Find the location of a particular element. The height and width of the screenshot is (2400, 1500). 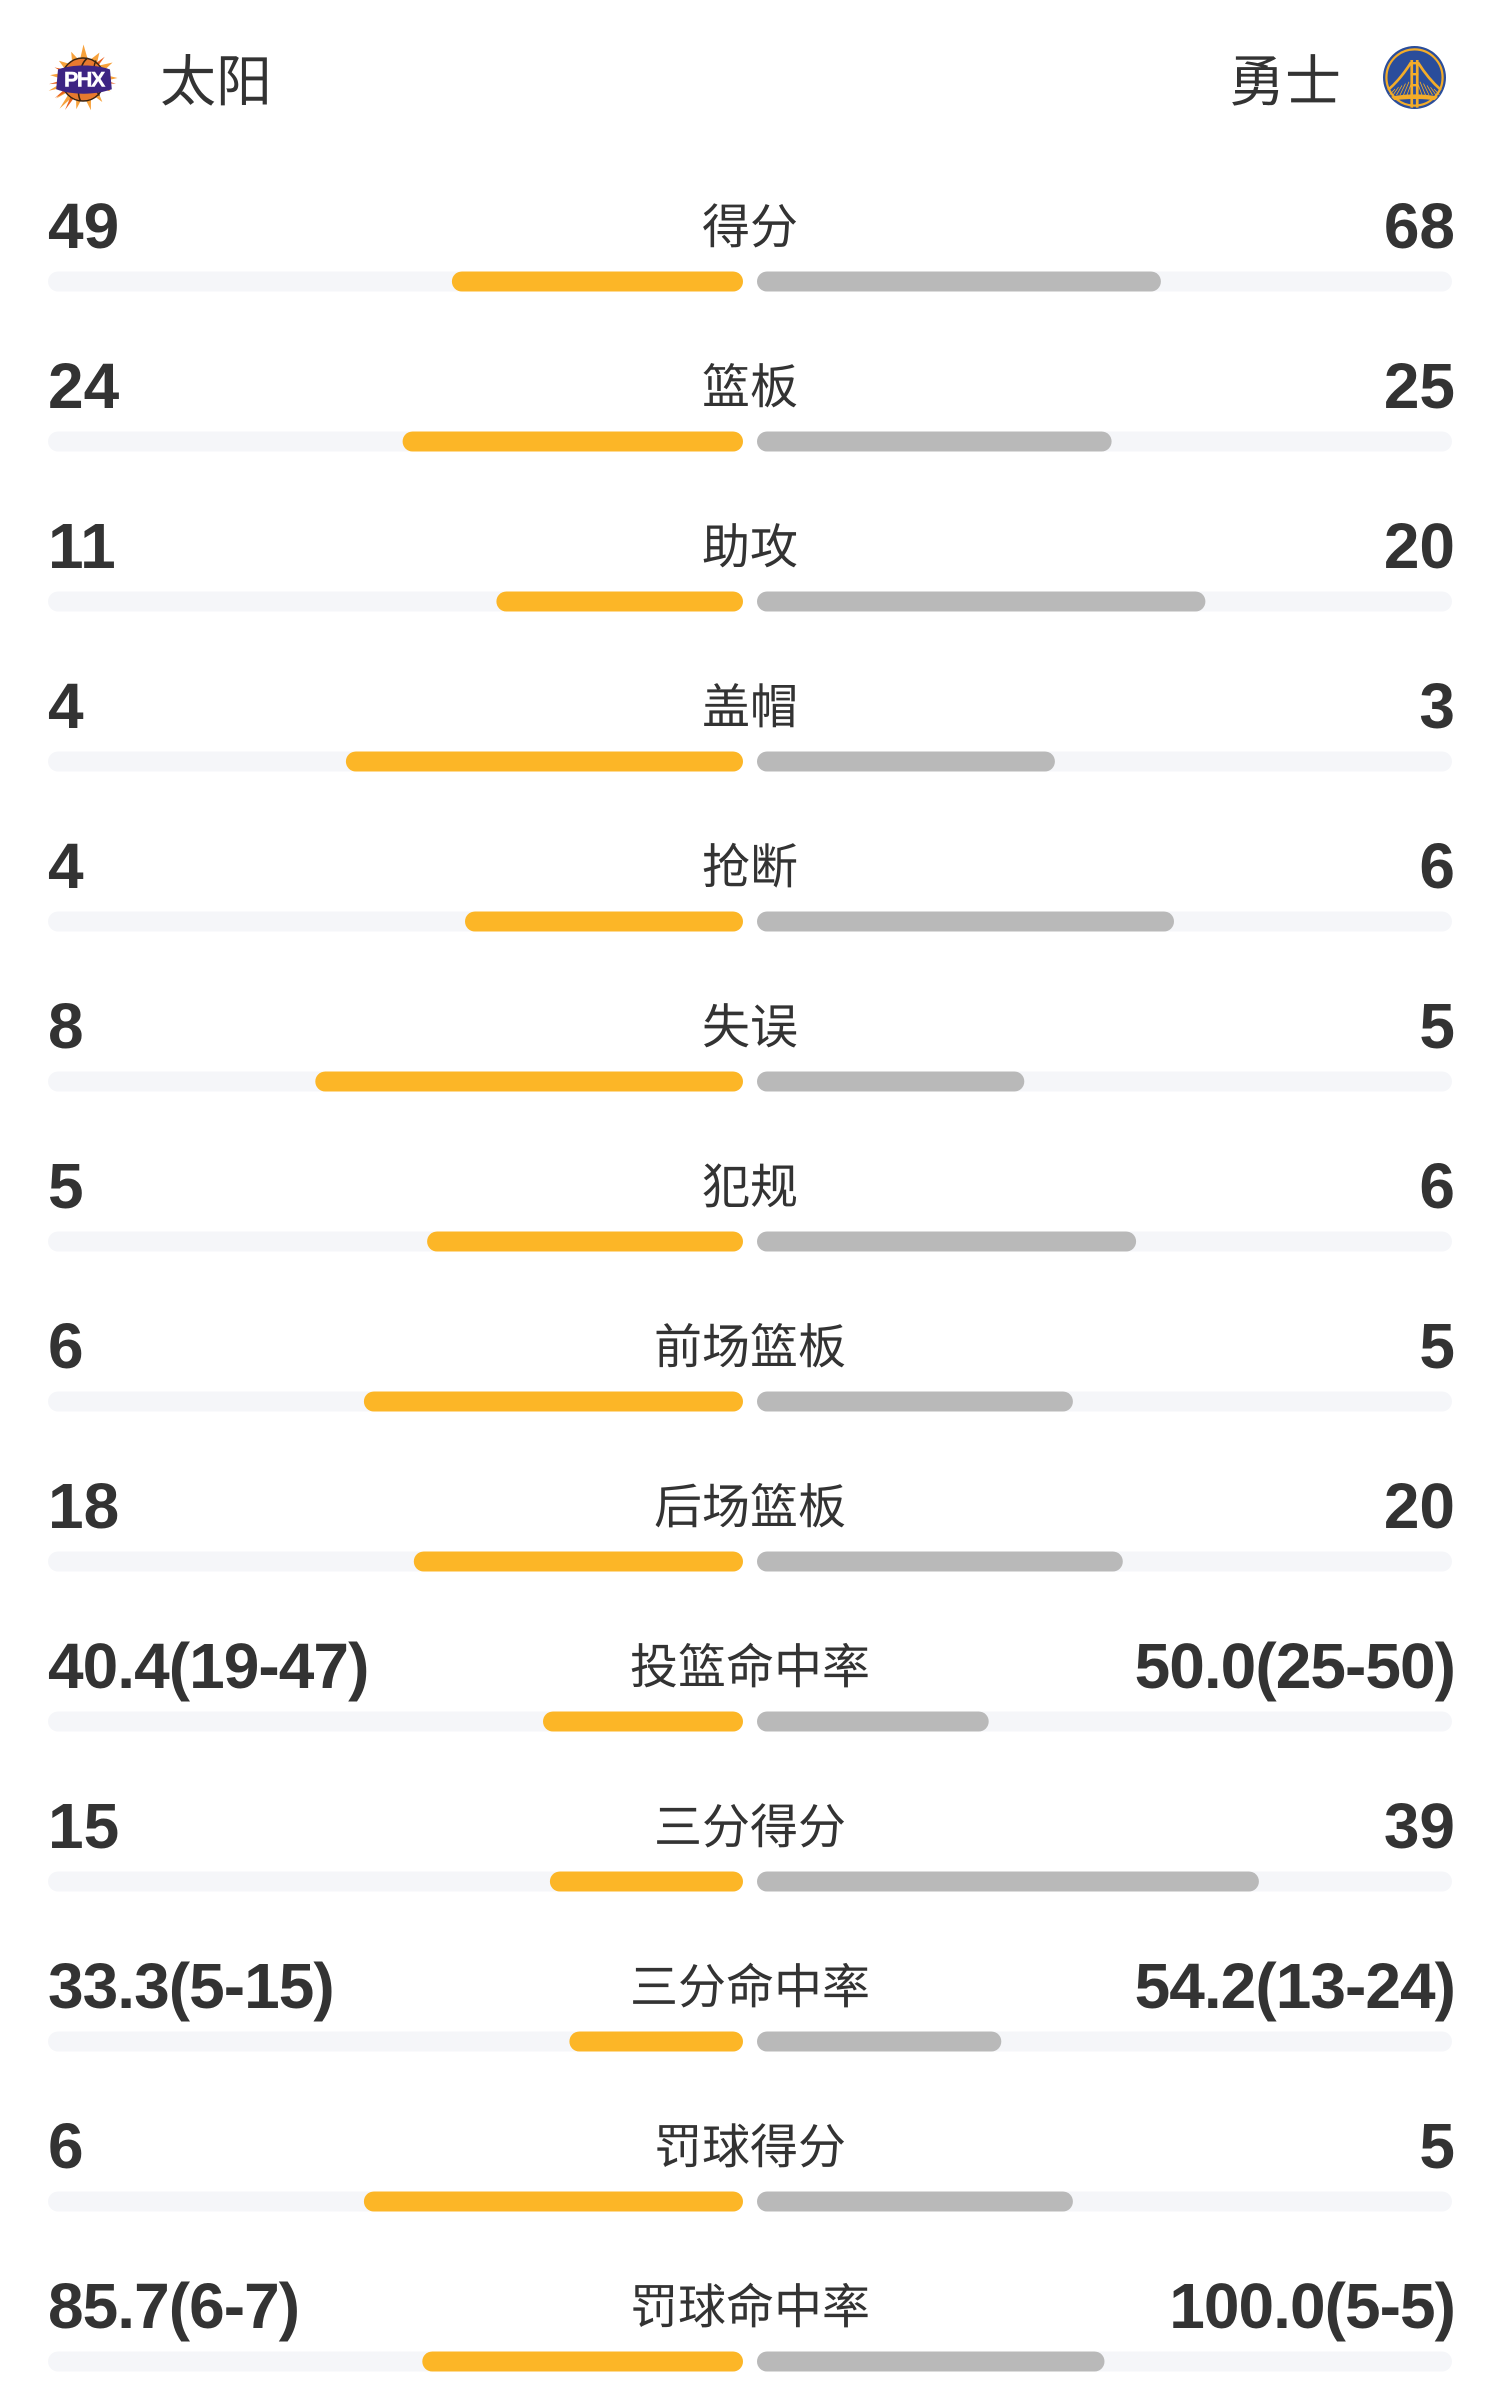

svg-text: 85.7(6-7) is located at coordinates (173, 2306).